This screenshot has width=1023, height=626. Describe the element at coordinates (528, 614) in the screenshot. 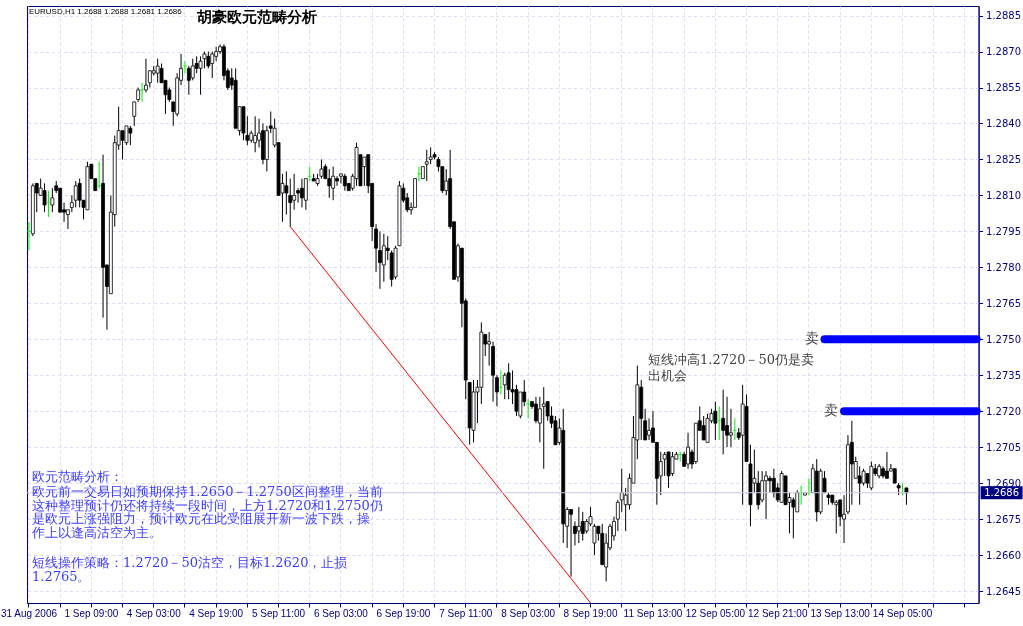

I see `x-tick-label: 8 Sep 03:00` at that location.